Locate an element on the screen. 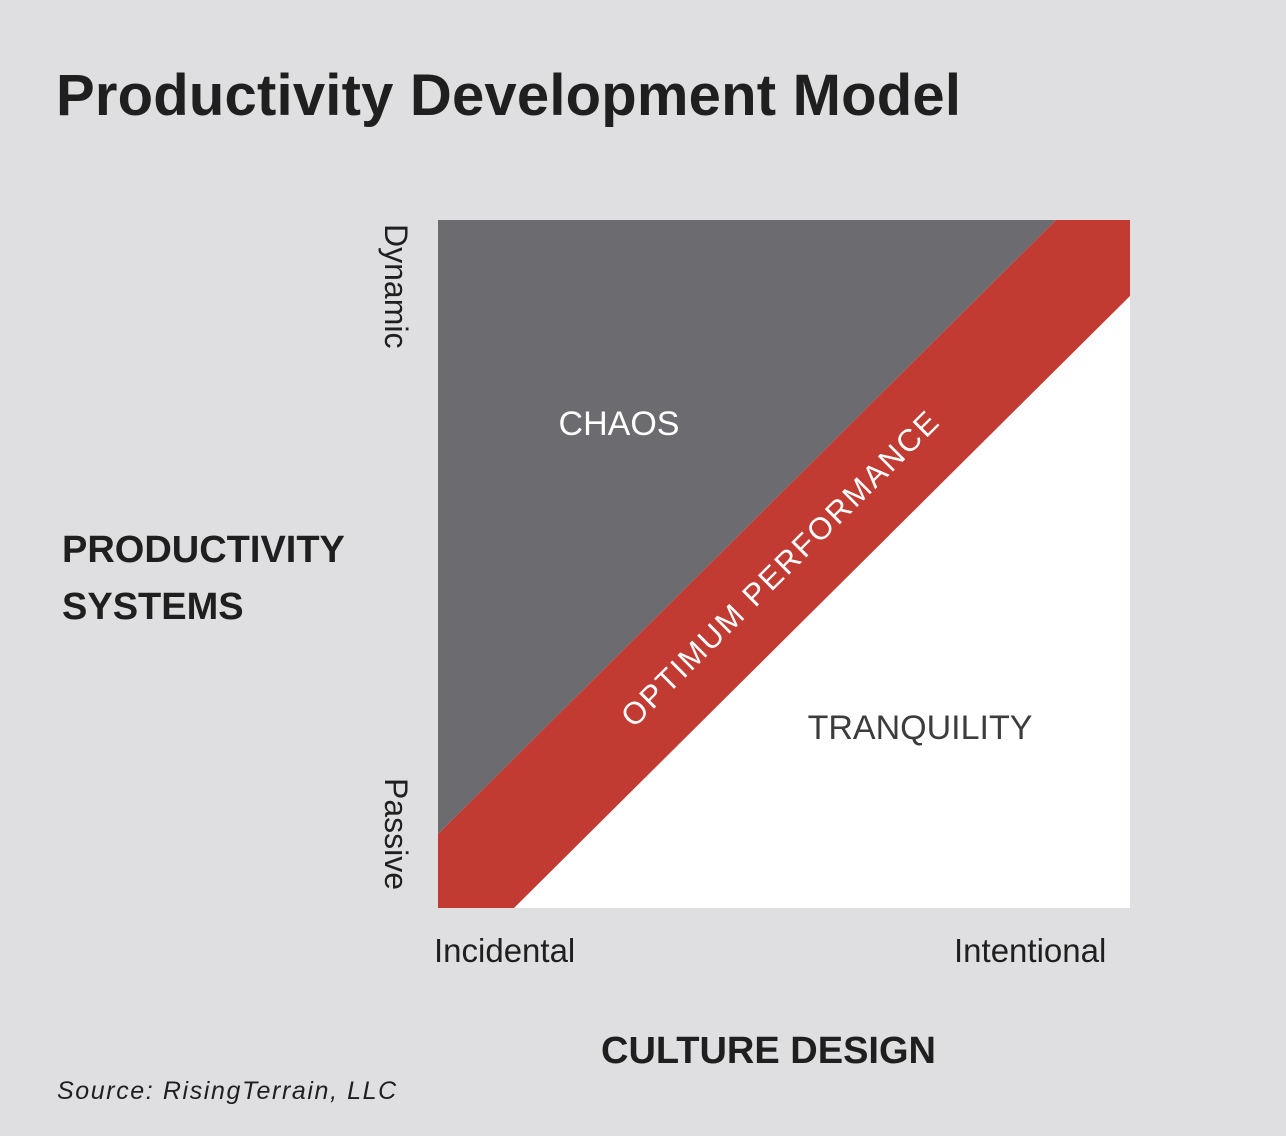 Image resolution: width=1286 pixels, height=1136 pixels. page-title: Productivity Development Model is located at coordinates (509, 95).